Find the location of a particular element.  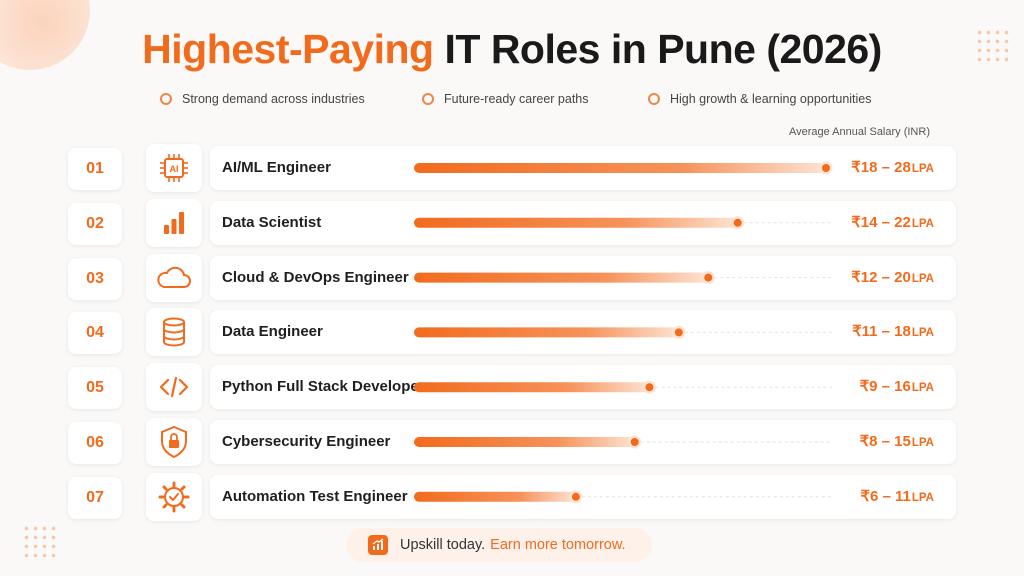

salary-value-label: ₹11 – 18LPA is located at coordinates (893, 332).